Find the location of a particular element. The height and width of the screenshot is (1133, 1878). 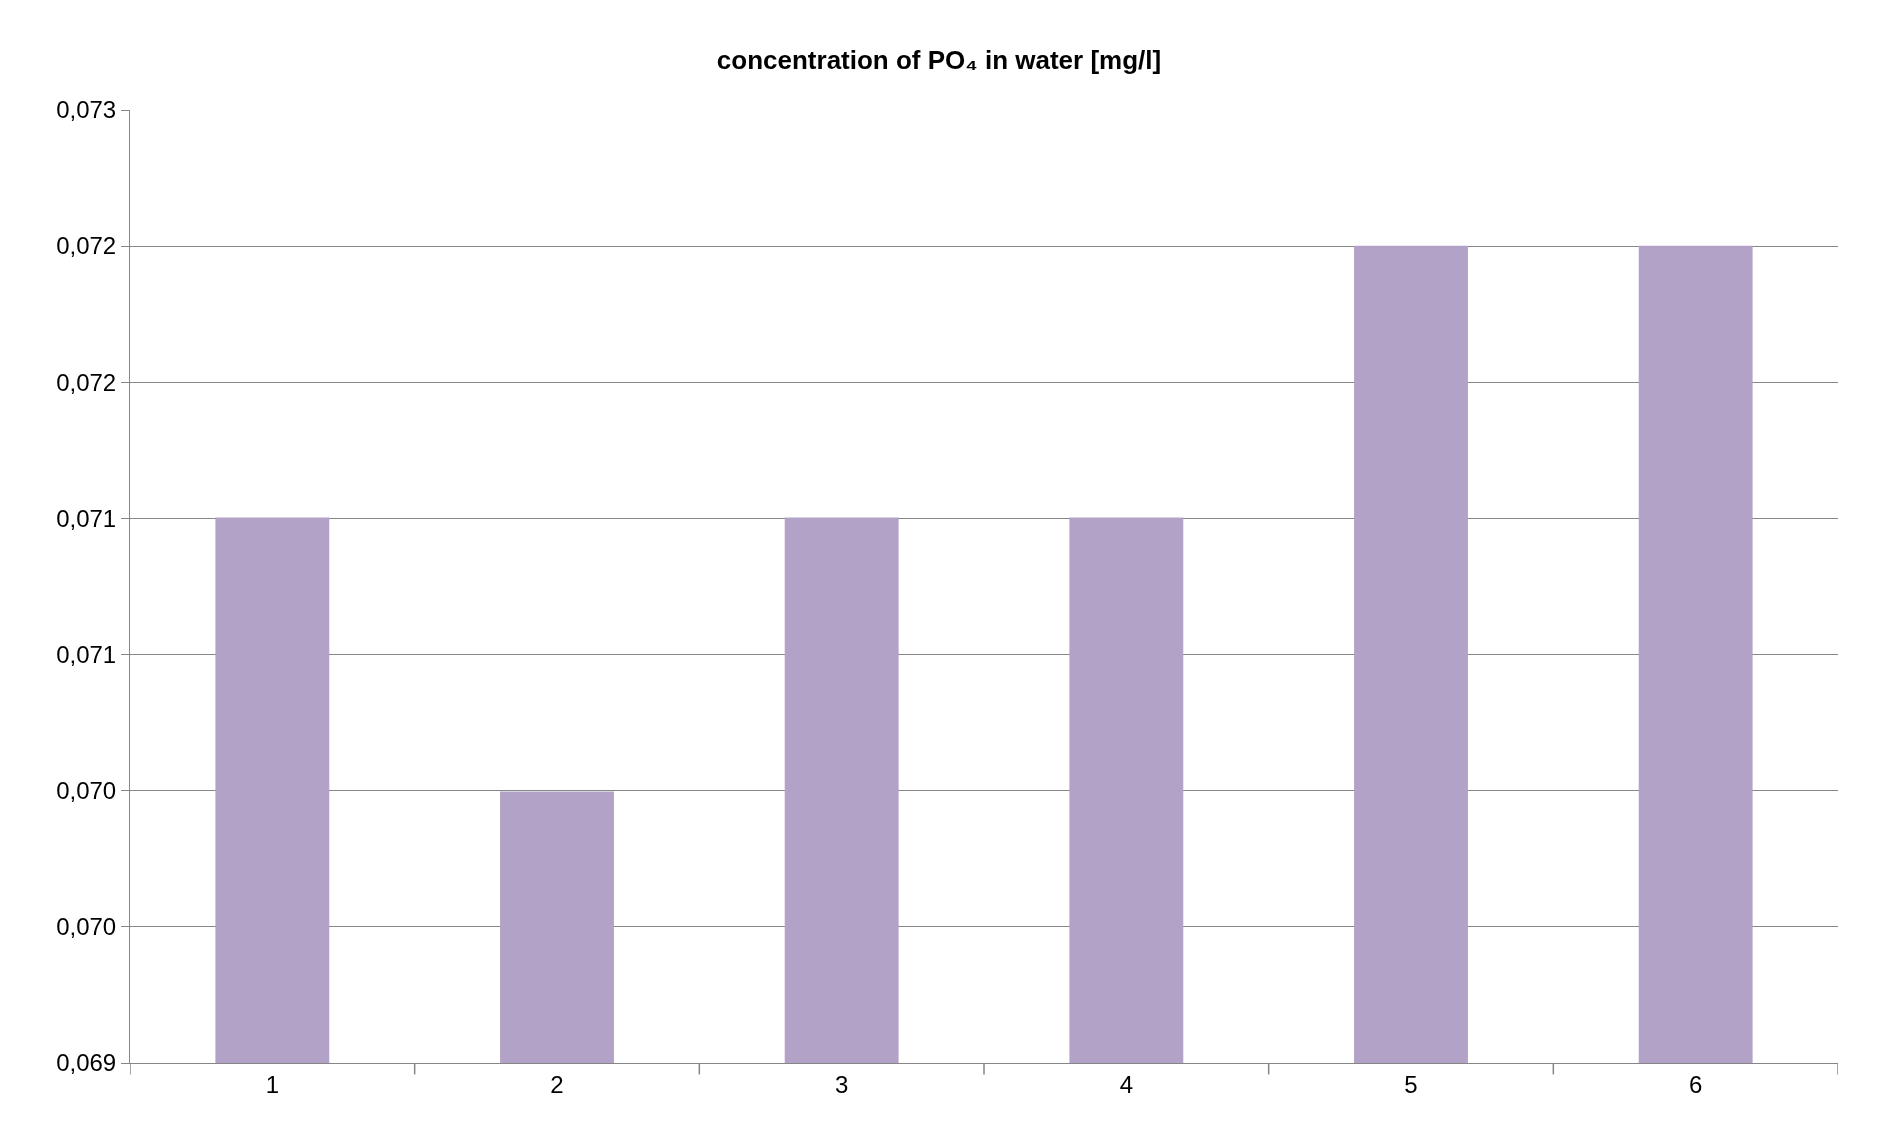

x-tick-label: 3 is located at coordinates (841, 1084).